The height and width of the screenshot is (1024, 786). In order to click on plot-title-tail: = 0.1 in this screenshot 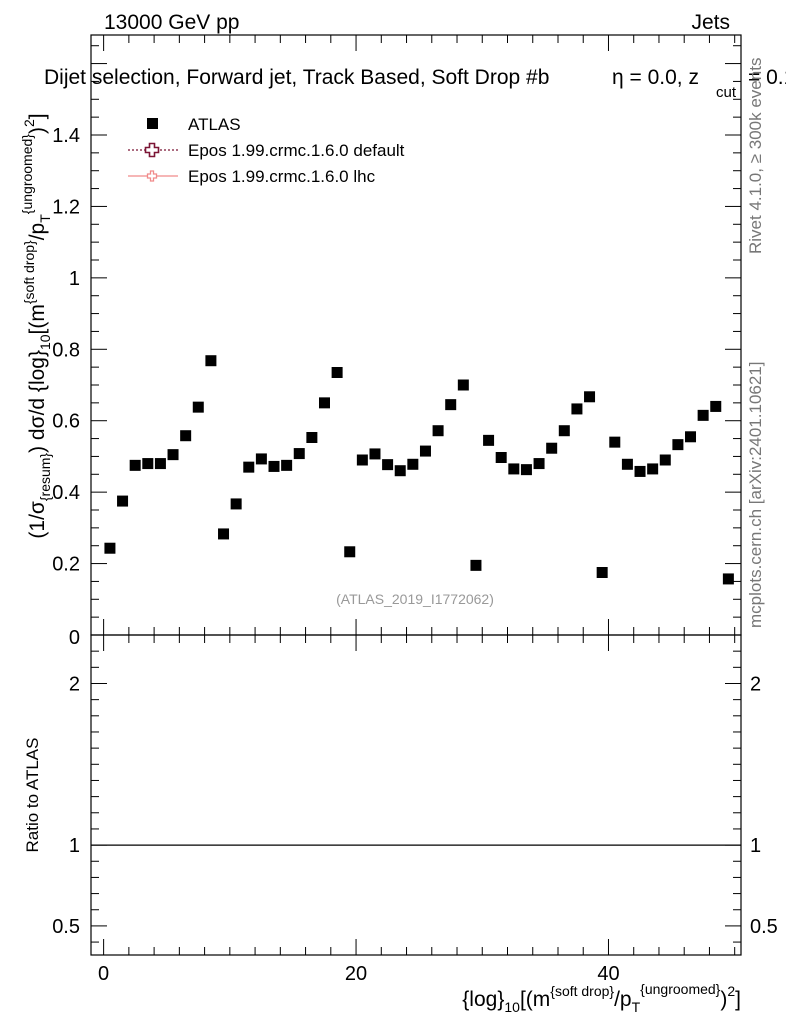, I will do `click(767, 77)`.